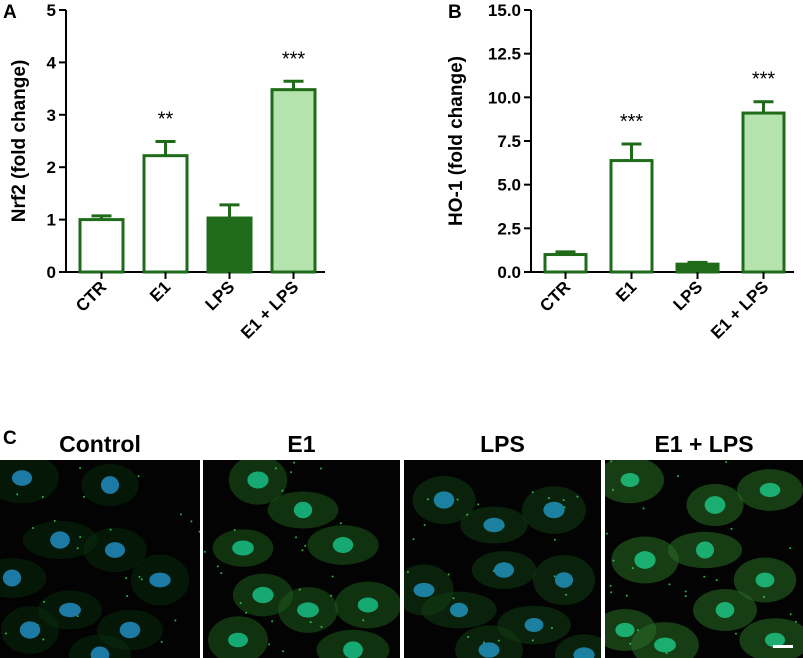 The height and width of the screenshot is (658, 803). What do you see at coordinates (509, 228) in the screenshot?
I see `ho1-ytick-label: 2.5` at bounding box center [509, 228].